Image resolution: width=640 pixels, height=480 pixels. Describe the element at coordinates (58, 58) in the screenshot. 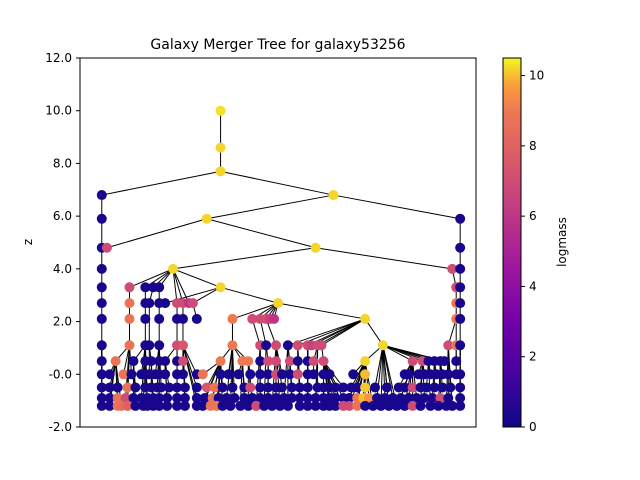

I see `y-tick-label: 12.0` at that location.